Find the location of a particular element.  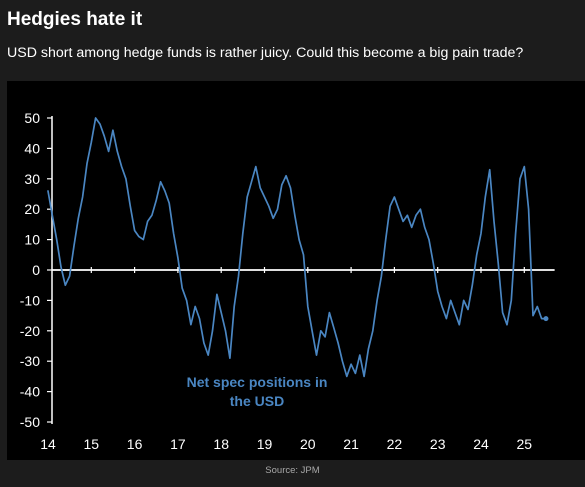

y-tick-label: 50 is located at coordinates (32, 118).